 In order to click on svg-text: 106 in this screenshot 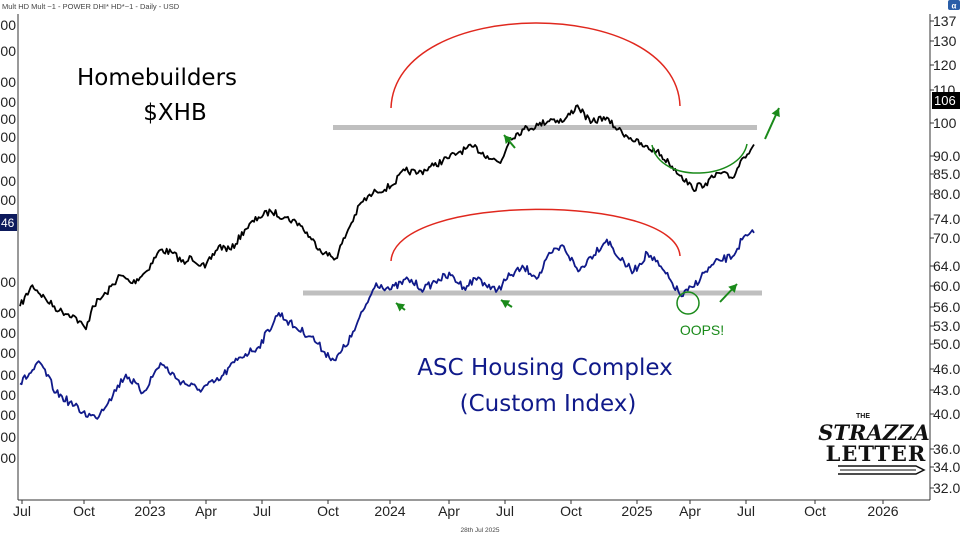, I will do `click(945, 100)`.